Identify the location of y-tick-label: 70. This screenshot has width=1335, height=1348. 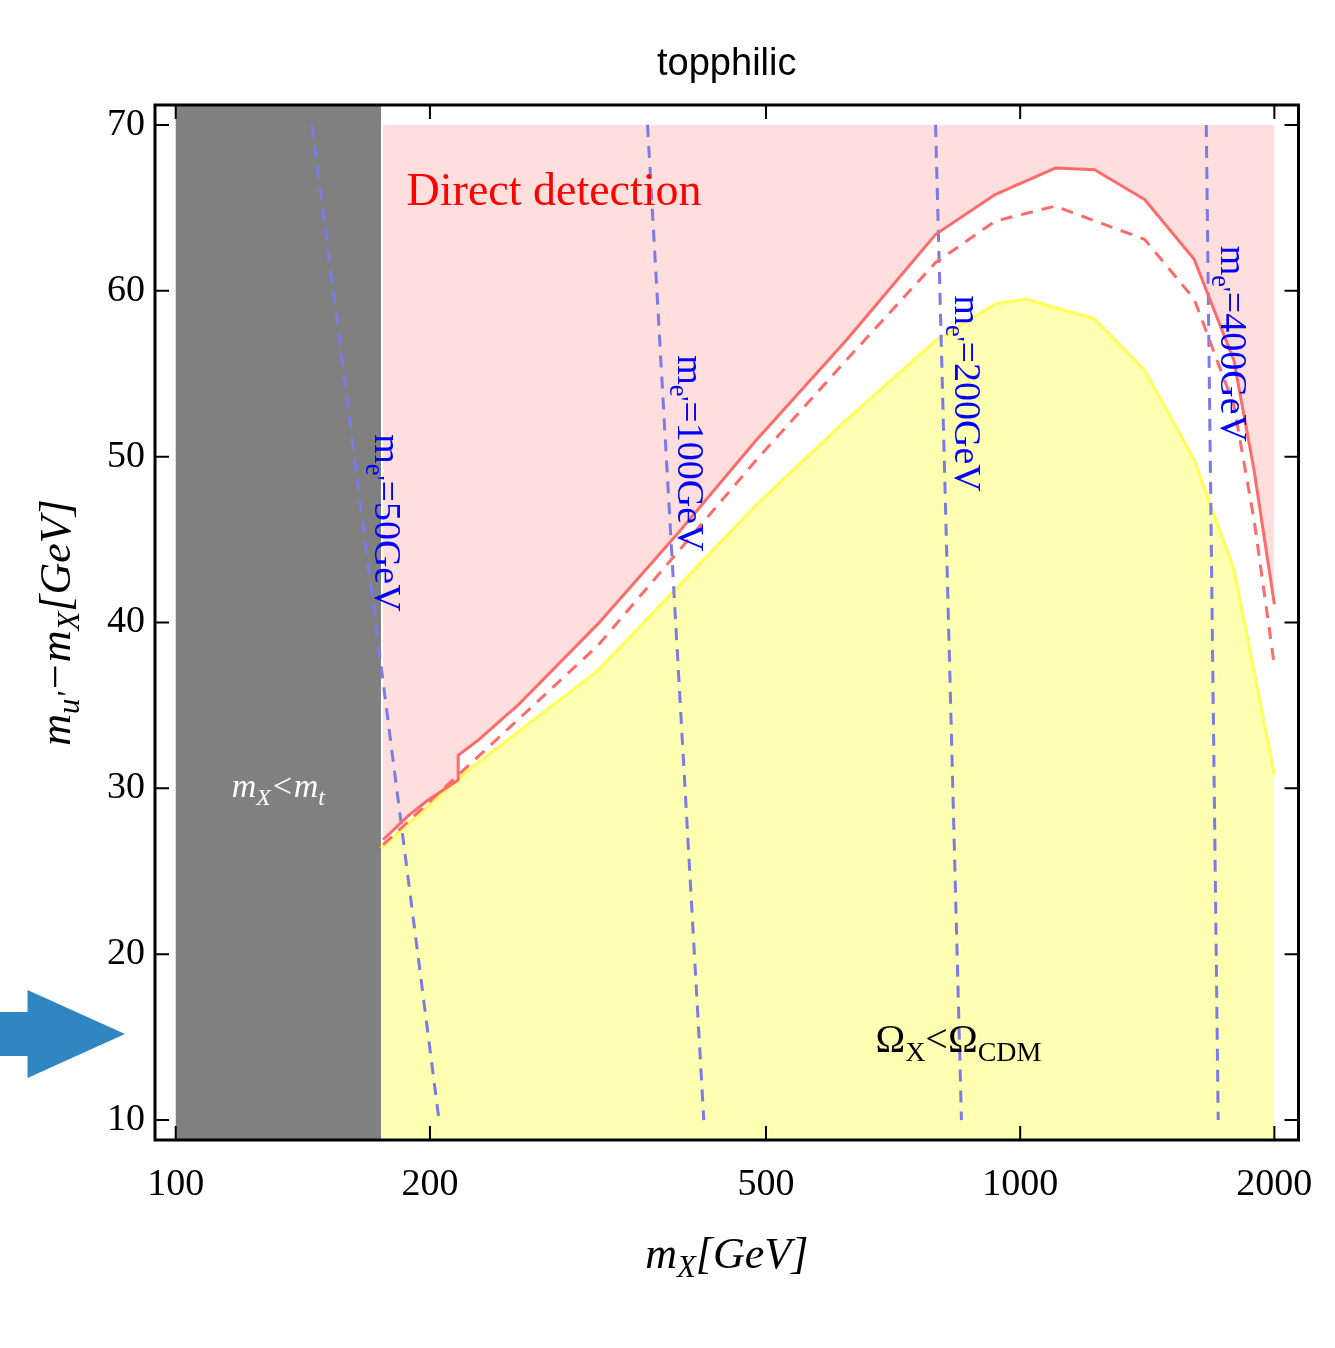
(126, 121).